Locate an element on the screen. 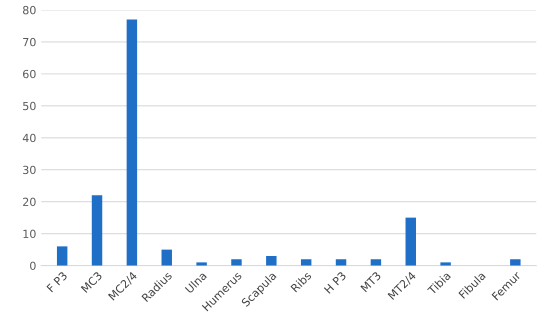 The width and height of the screenshot is (550, 332). y-tick-label: 70 is located at coordinates (29, 42).